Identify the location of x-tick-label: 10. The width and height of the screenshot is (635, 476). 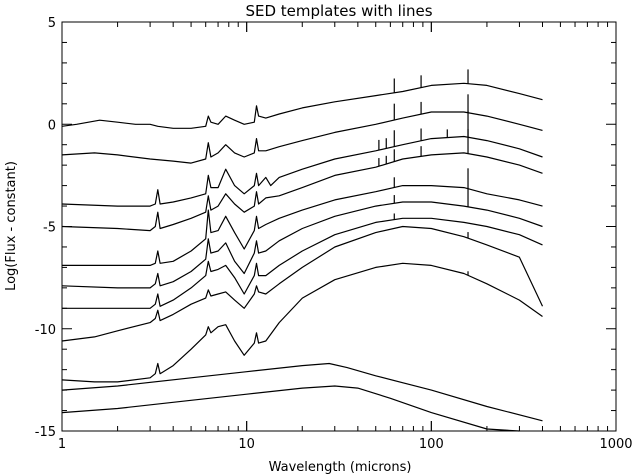
(246, 444).